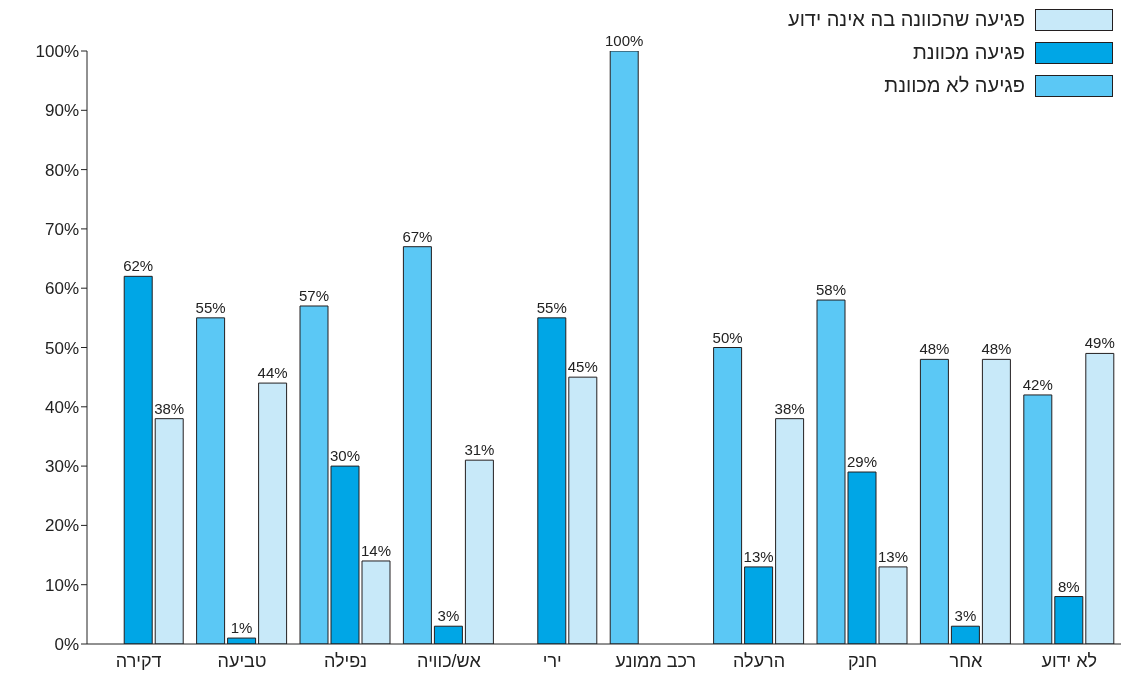 The height and width of the screenshot is (674, 1121). I want to click on data-label: 31%, so click(479, 450).